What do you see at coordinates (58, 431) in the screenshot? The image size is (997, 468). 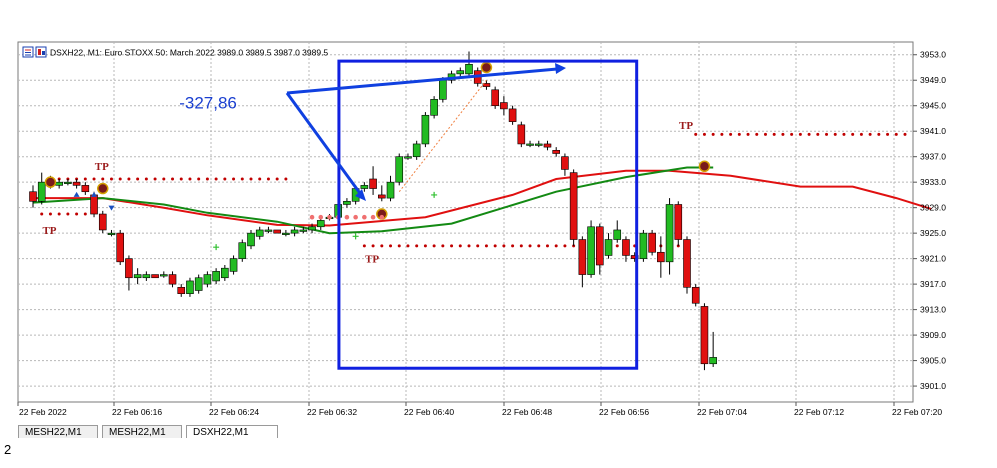 I see `tab-mesh22-1: MESH22,M1` at bounding box center [58, 431].